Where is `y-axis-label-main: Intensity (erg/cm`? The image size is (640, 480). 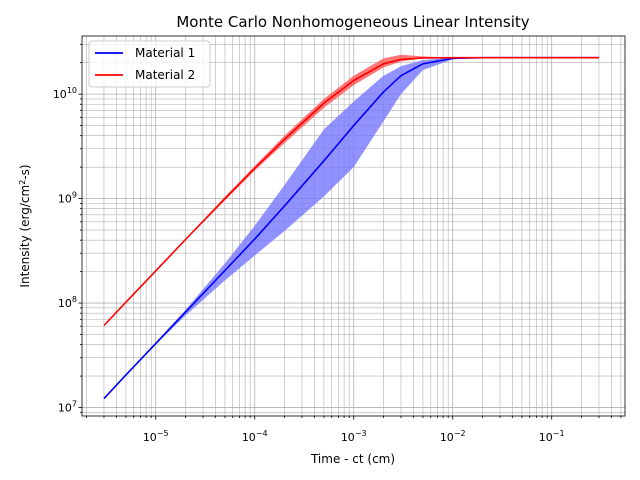
y-axis-label-main: Intensity (erg/cm is located at coordinates (25, 236).